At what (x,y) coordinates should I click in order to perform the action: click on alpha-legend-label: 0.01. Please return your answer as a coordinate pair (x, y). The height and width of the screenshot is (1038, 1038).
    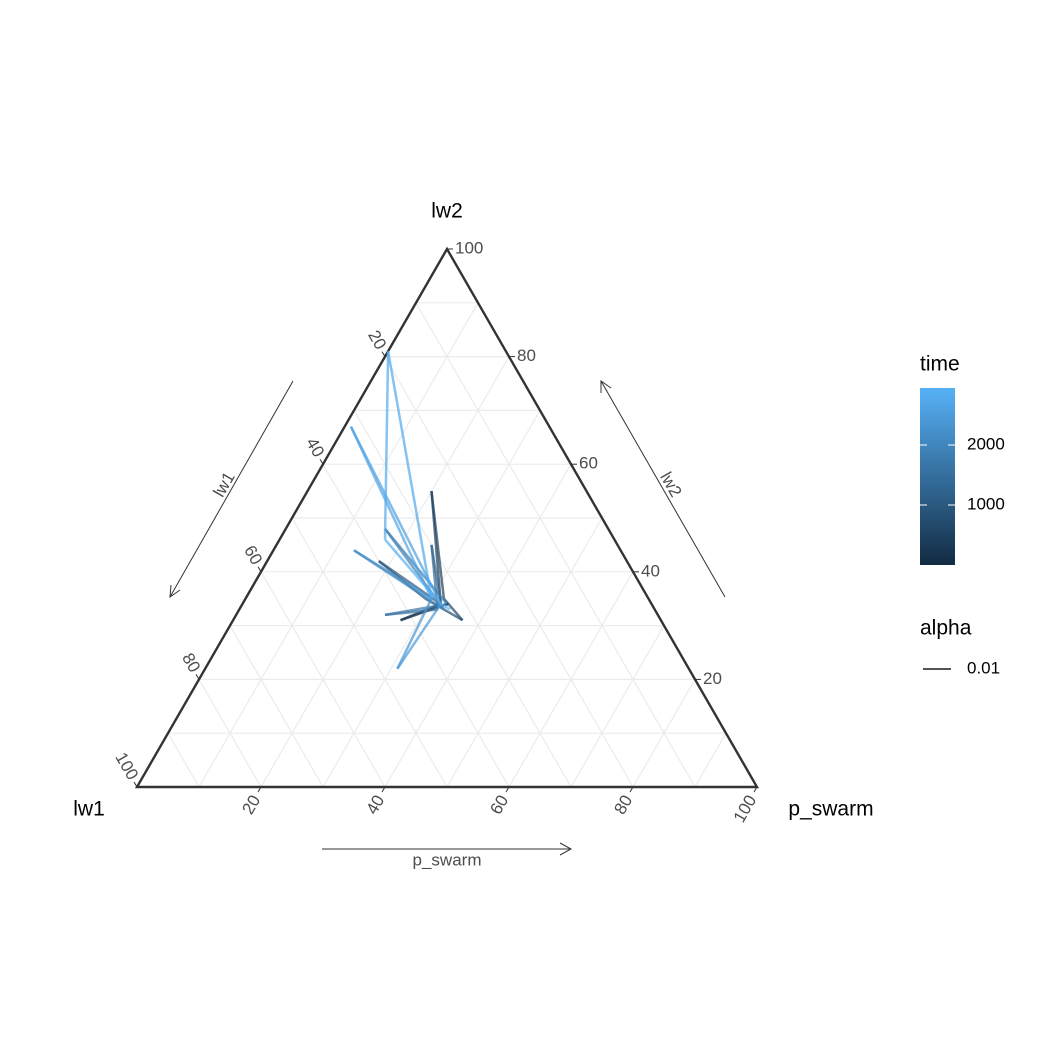
    Looking at the image, I should click on (983, 667).